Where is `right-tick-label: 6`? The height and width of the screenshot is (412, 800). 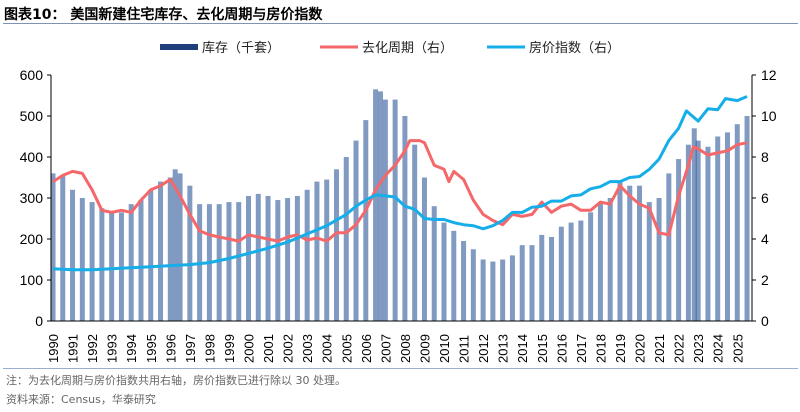
right-tick-label: 6 is located at coordinates (765, 198).